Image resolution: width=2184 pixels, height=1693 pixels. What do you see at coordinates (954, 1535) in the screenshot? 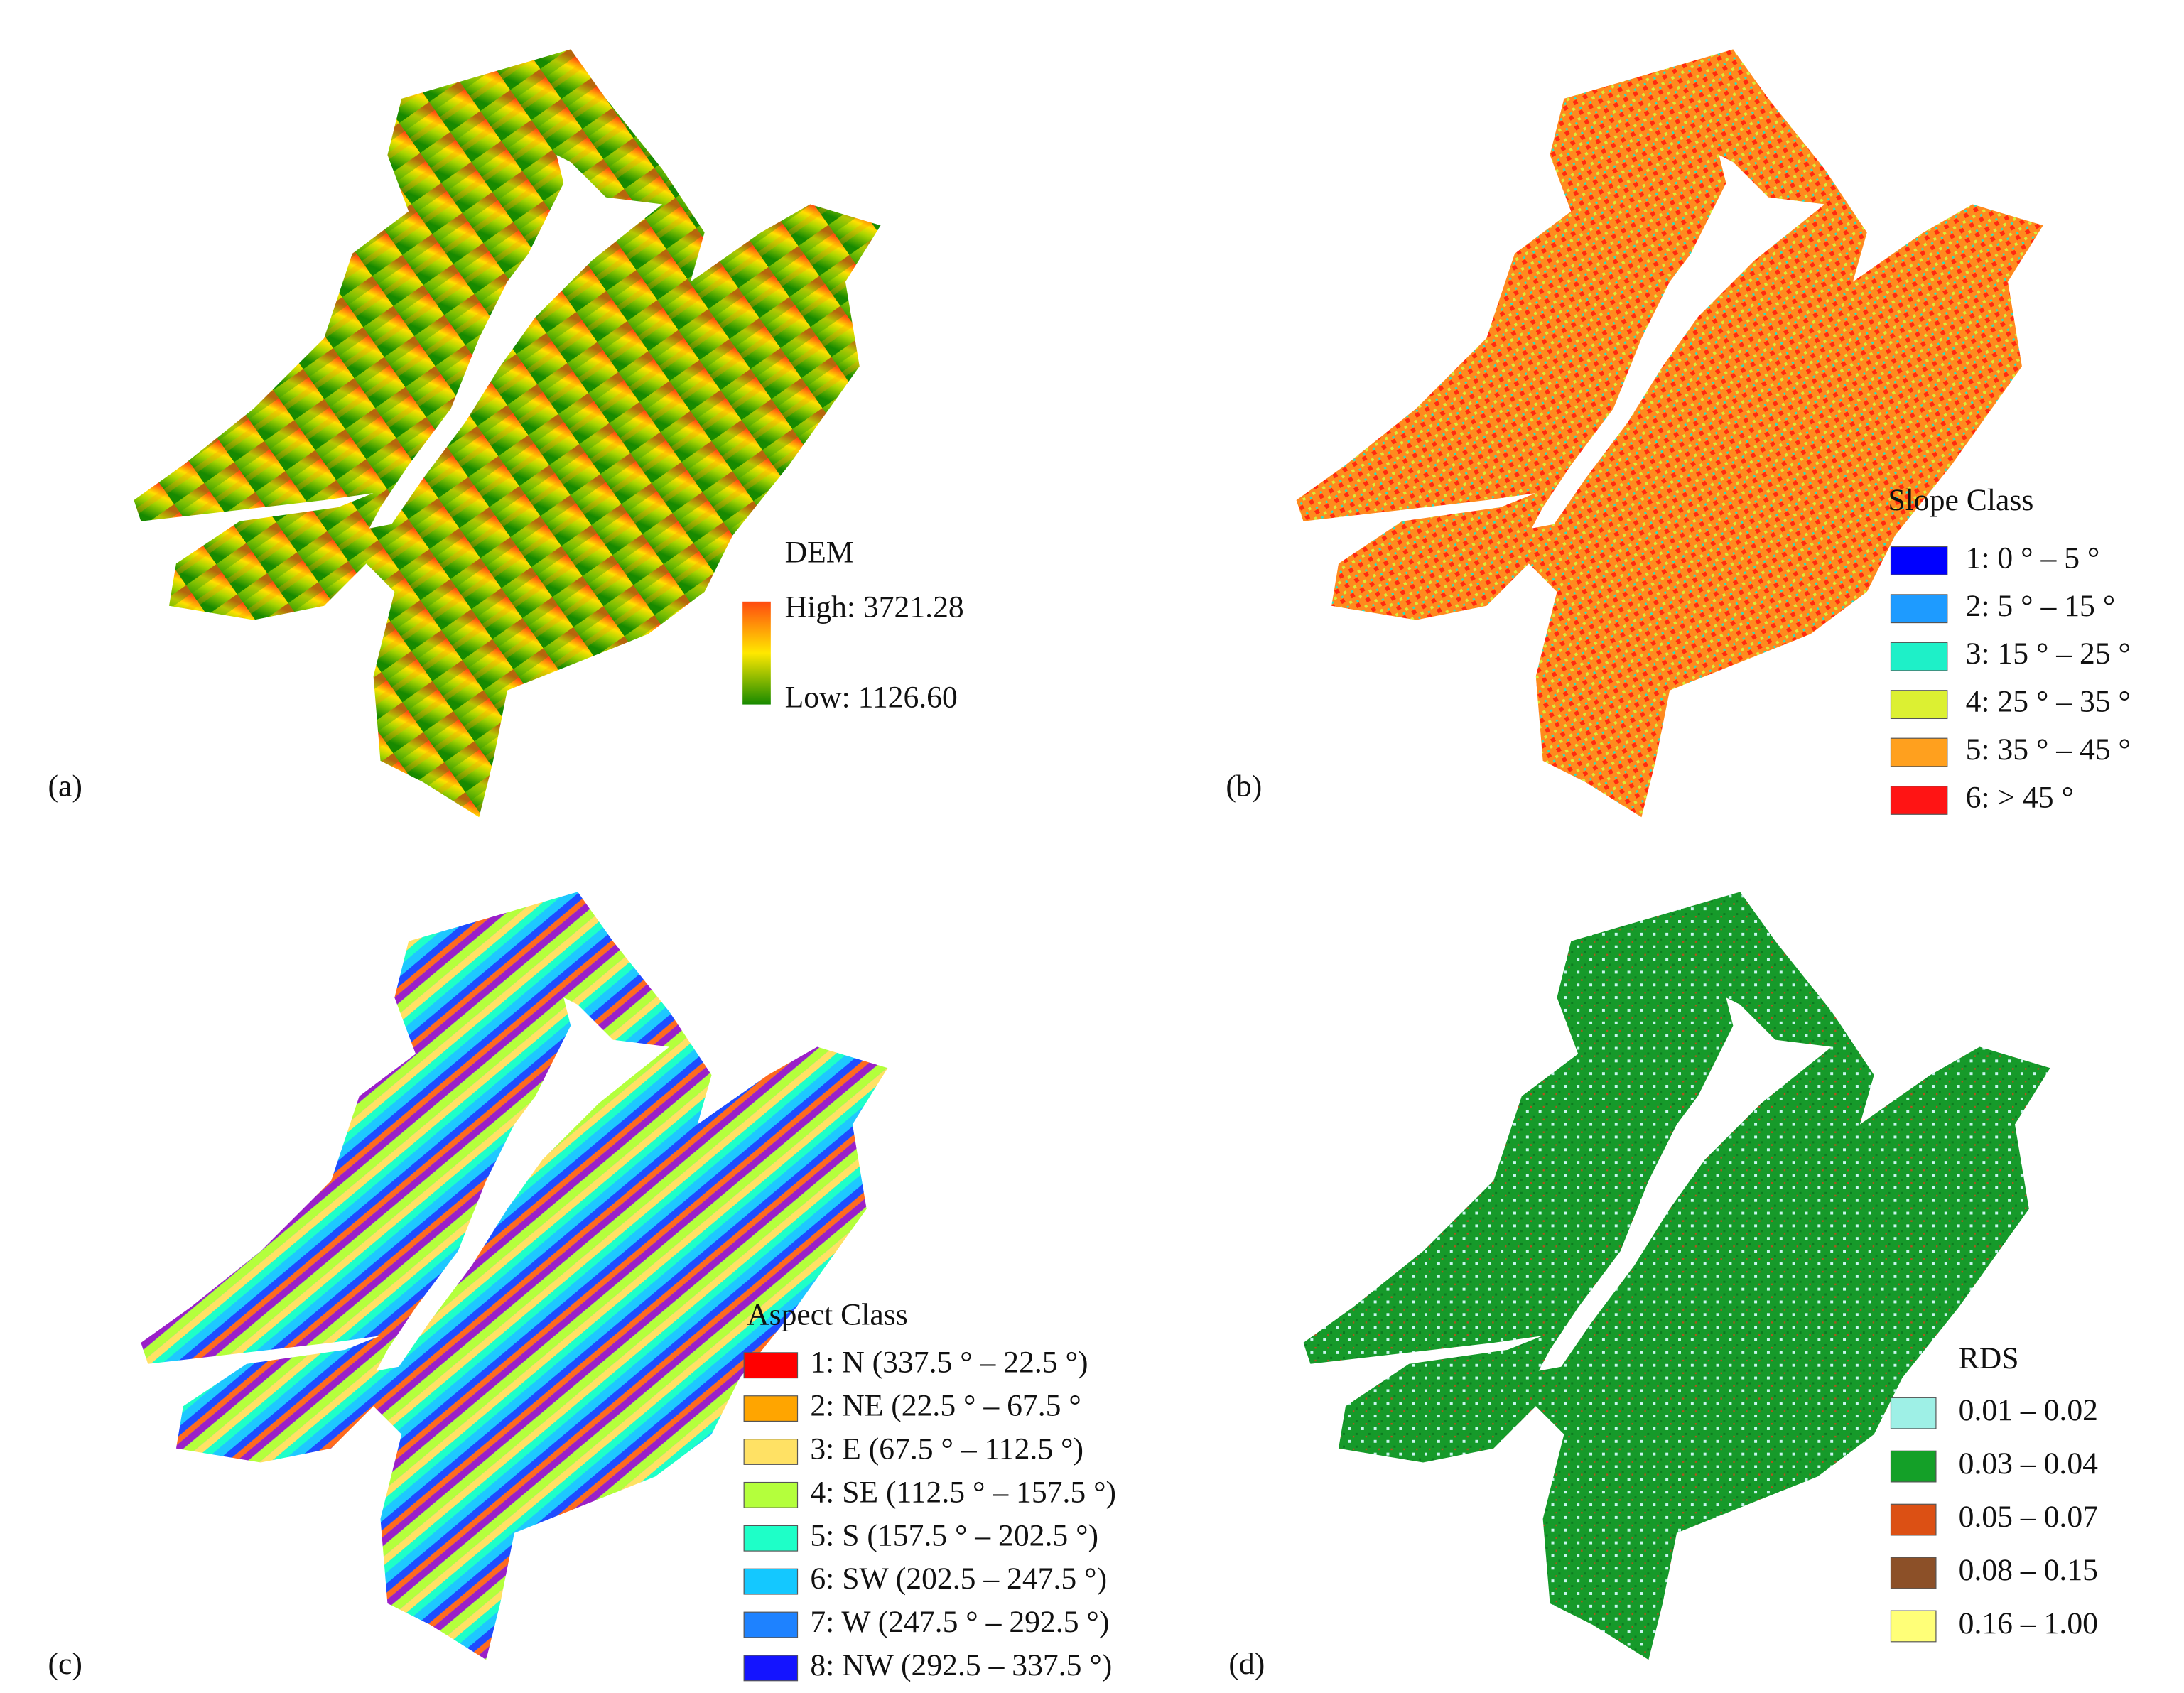
I see `legend-item: 5: S (157.5 ° – 202.5 °)` at bounding box center [954, 1535].